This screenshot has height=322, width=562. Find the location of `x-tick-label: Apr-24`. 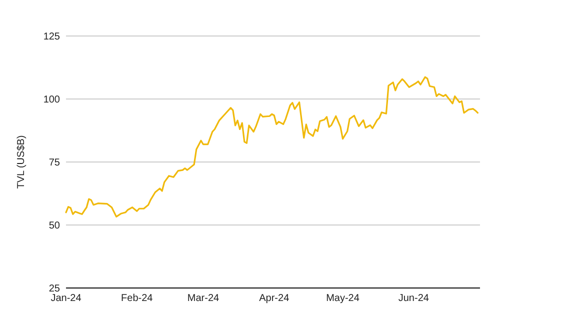

x-tick-label: Apr-24 is located at coordinates (274, 298).